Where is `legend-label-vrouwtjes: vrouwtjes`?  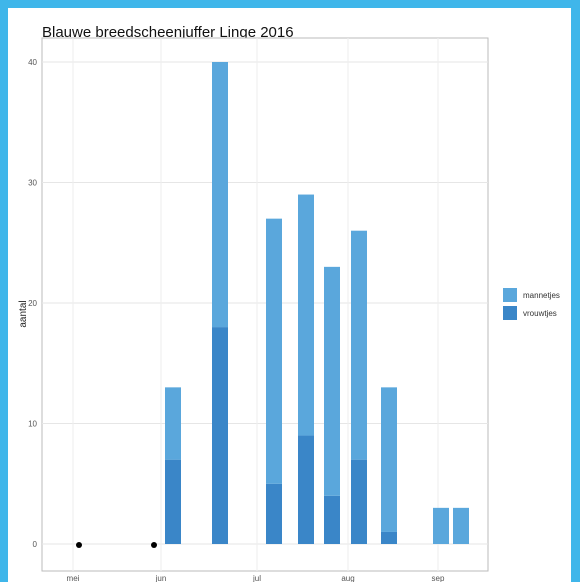
legend-label-vrouwtjes: vrouwtjes is located at coordinates (540, 313).